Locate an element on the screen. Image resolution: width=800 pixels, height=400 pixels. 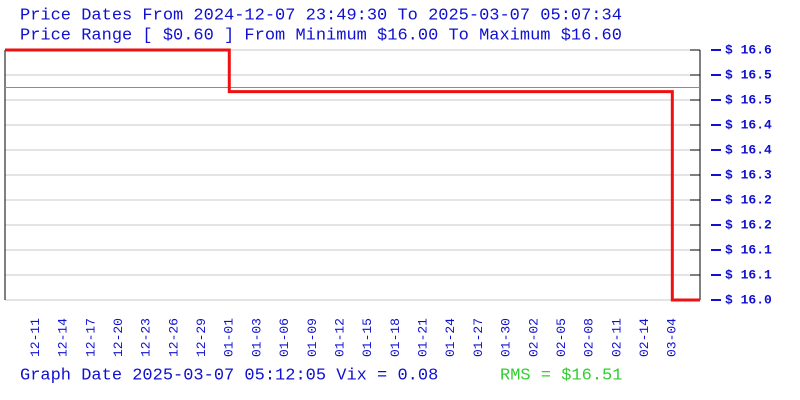
x-tick-label: 01-01 is located at coordinates (229, 337).